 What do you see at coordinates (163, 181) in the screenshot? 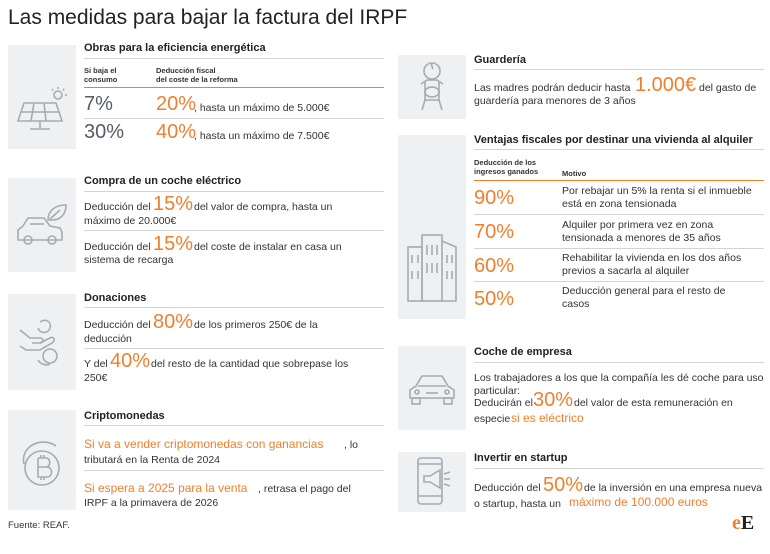
I see `coche-title: Compra de un coche eléctrico` at bounding box center [163, 181].